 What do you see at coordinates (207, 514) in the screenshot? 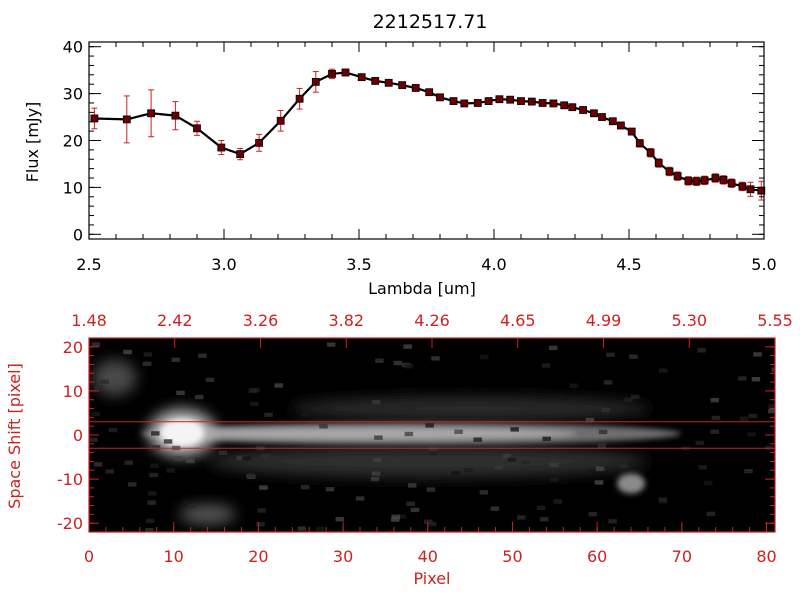
I see `faint-emission` at bounding box center [207, 514].